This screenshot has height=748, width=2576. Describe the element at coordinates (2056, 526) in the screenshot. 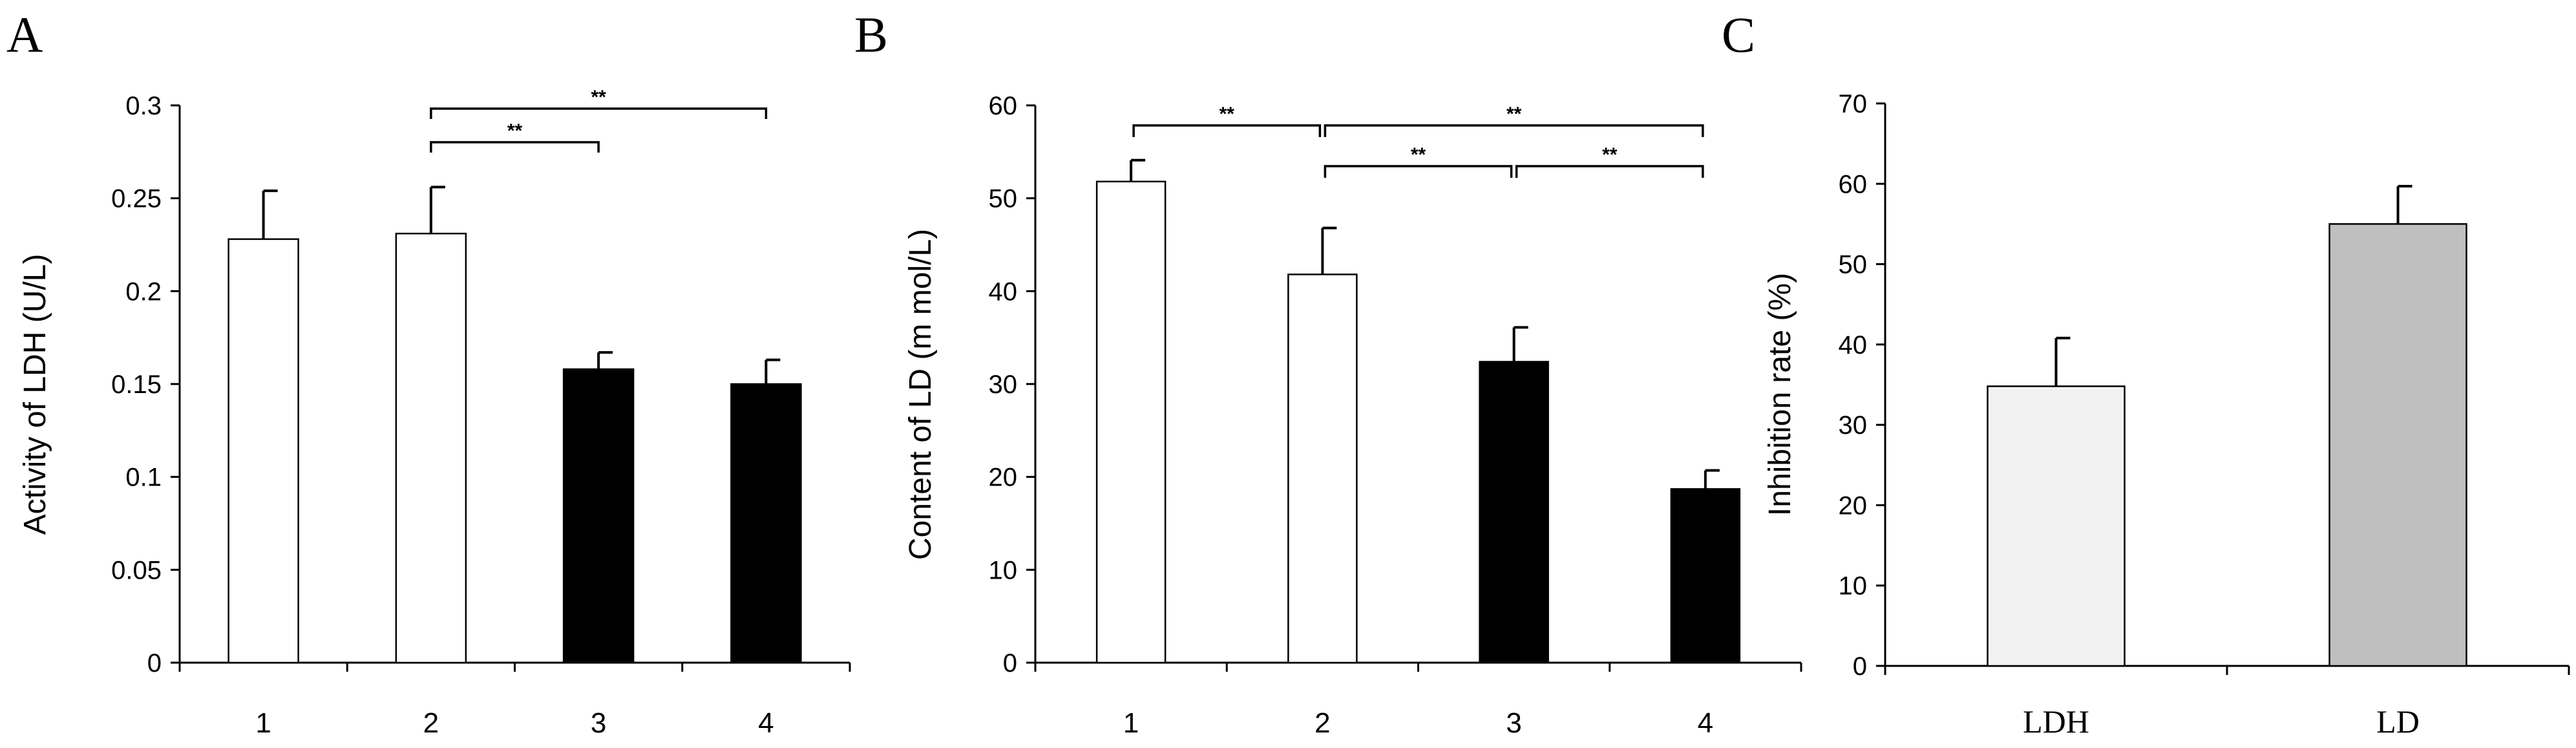

I see `panel-c-bar-ldh` at that location.